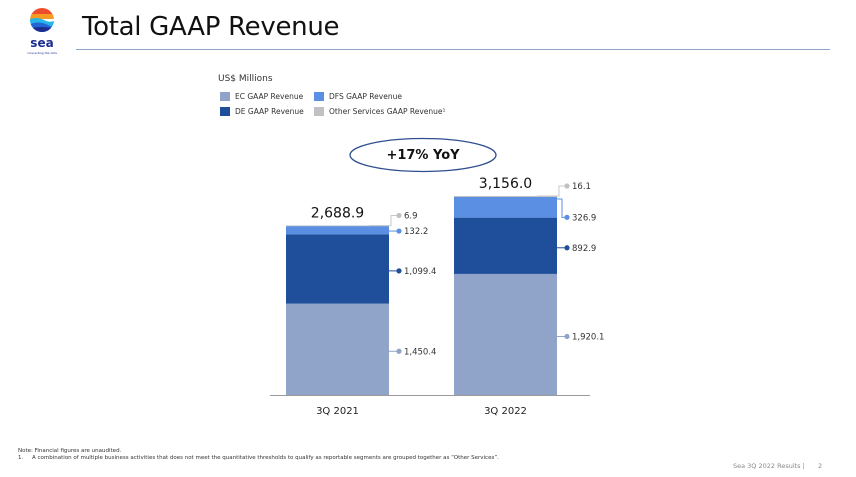 The image size is (856, 477). I want to click on leader-dot-de-gaap-revenue-3q-2022, so click(567, 248).